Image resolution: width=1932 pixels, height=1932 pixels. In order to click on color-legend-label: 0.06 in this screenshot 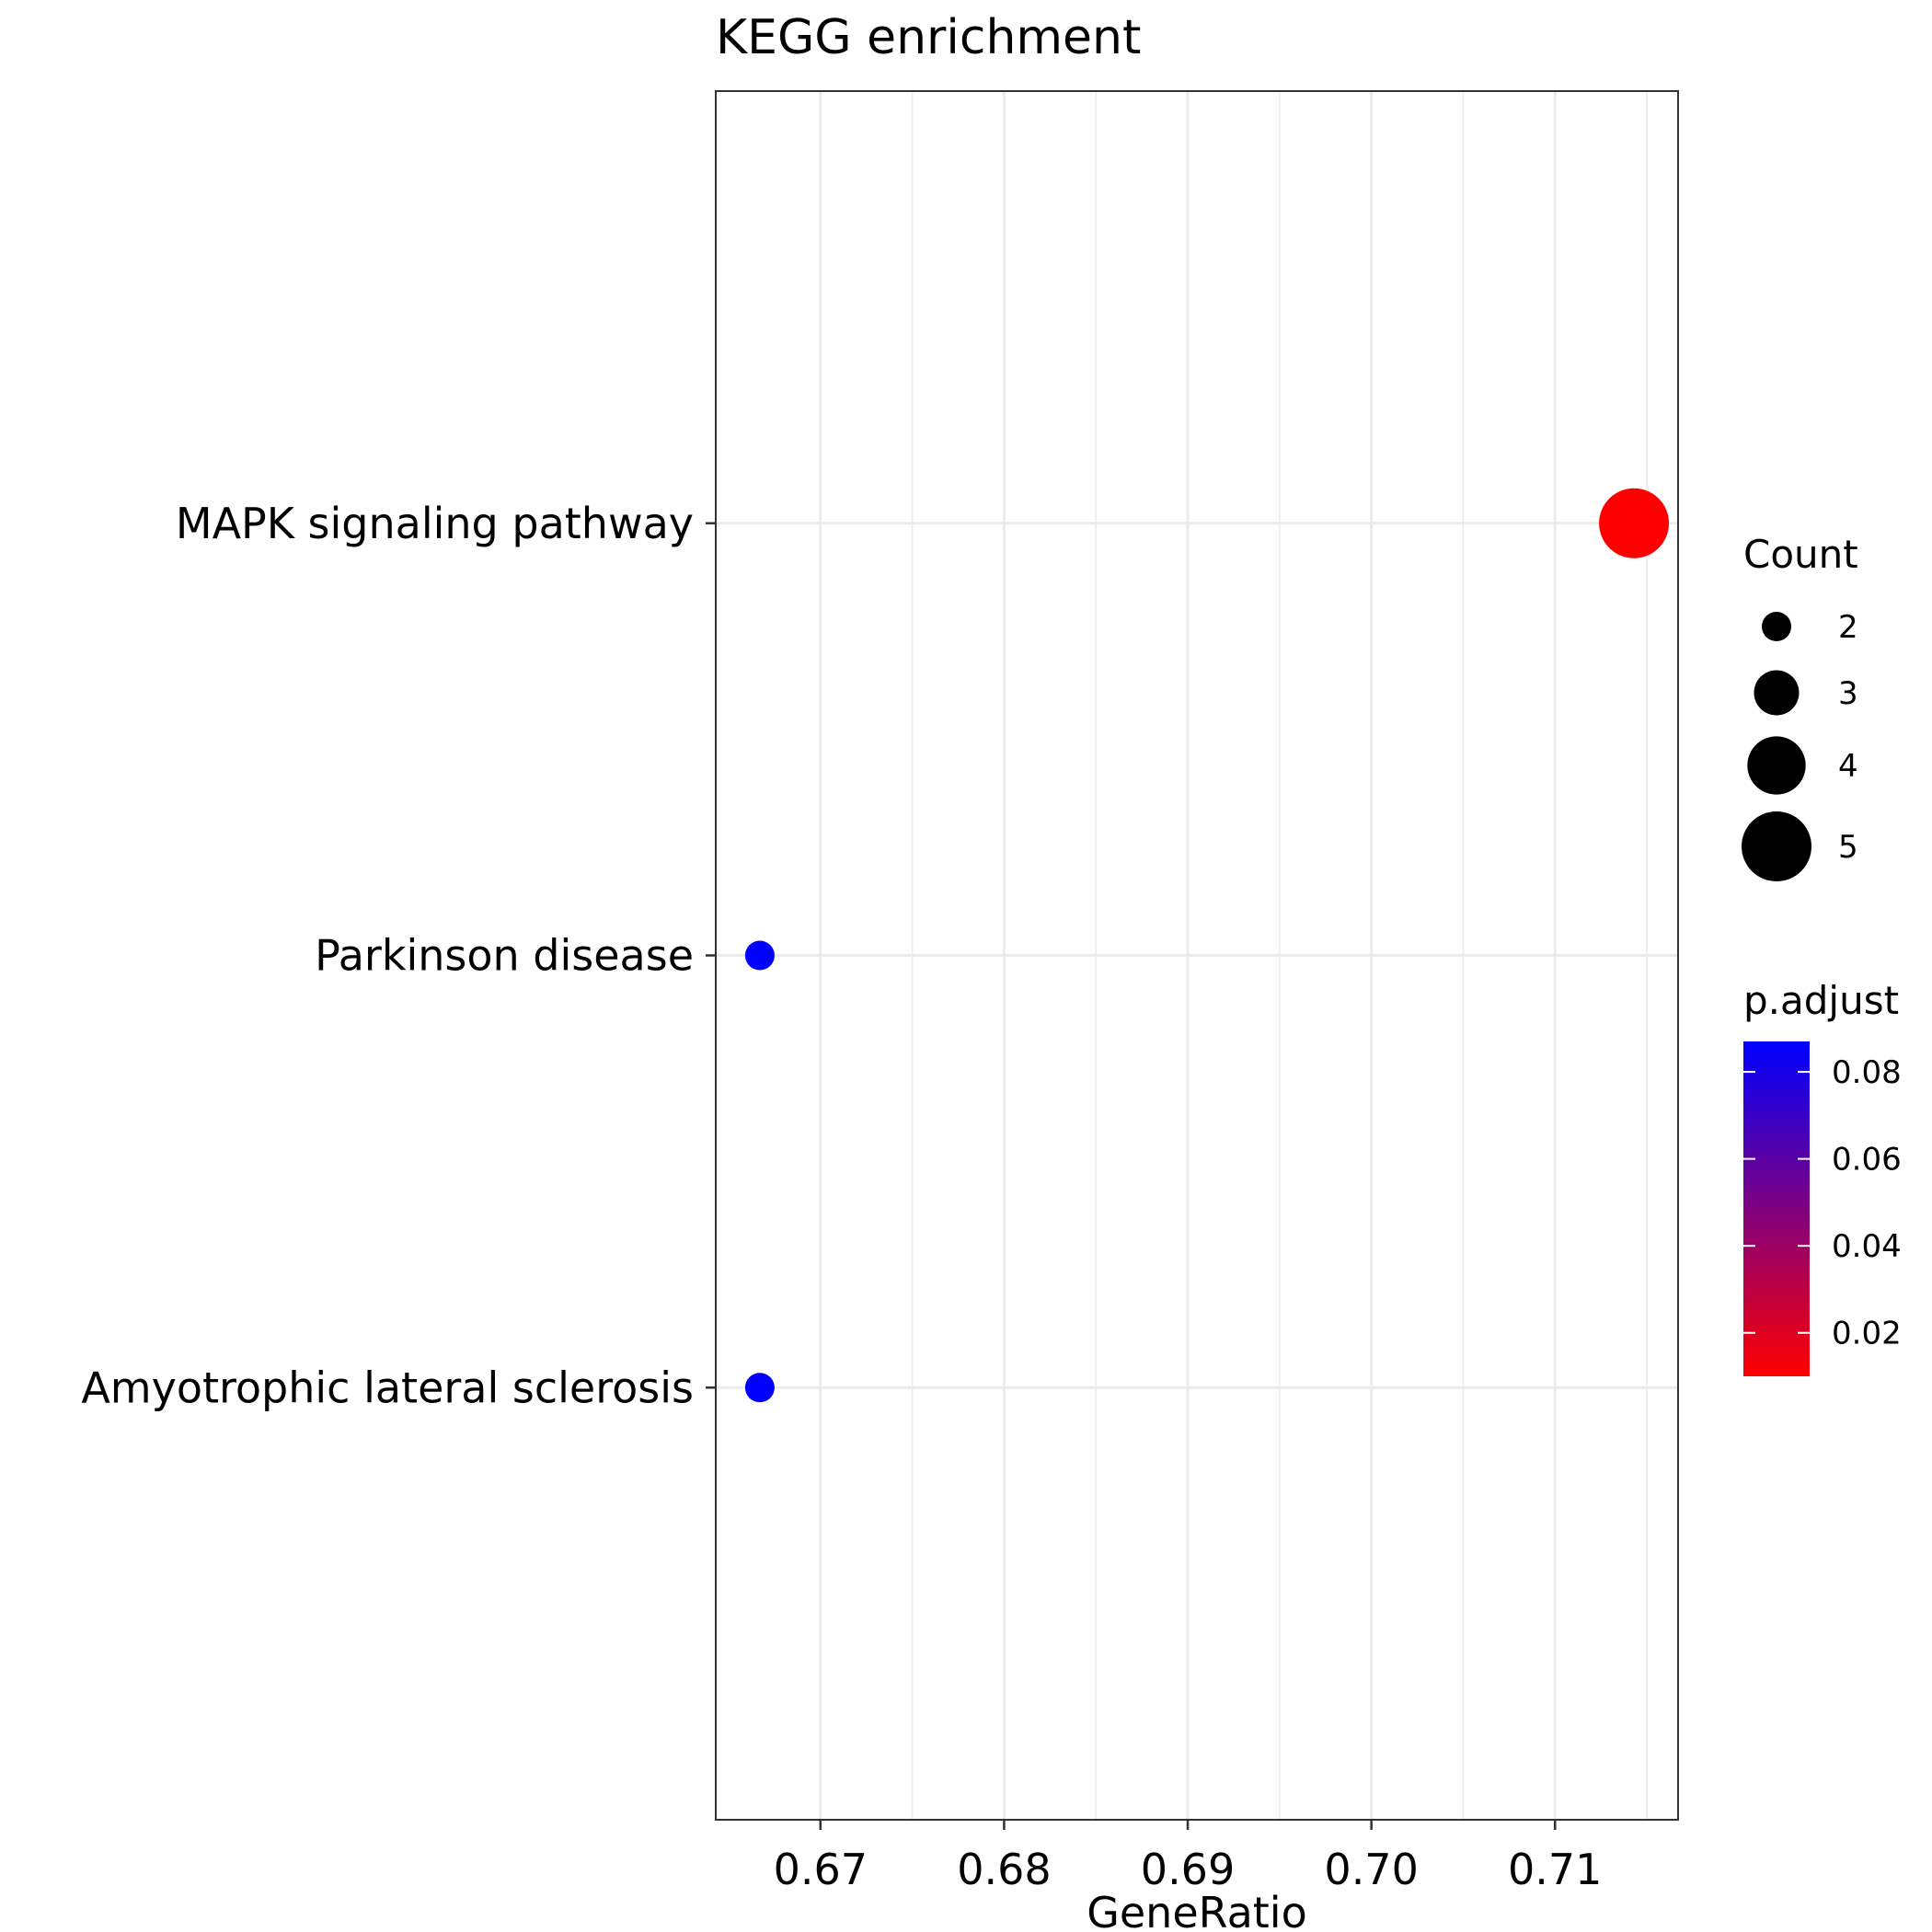, I will do `click(1867, 1160)`.